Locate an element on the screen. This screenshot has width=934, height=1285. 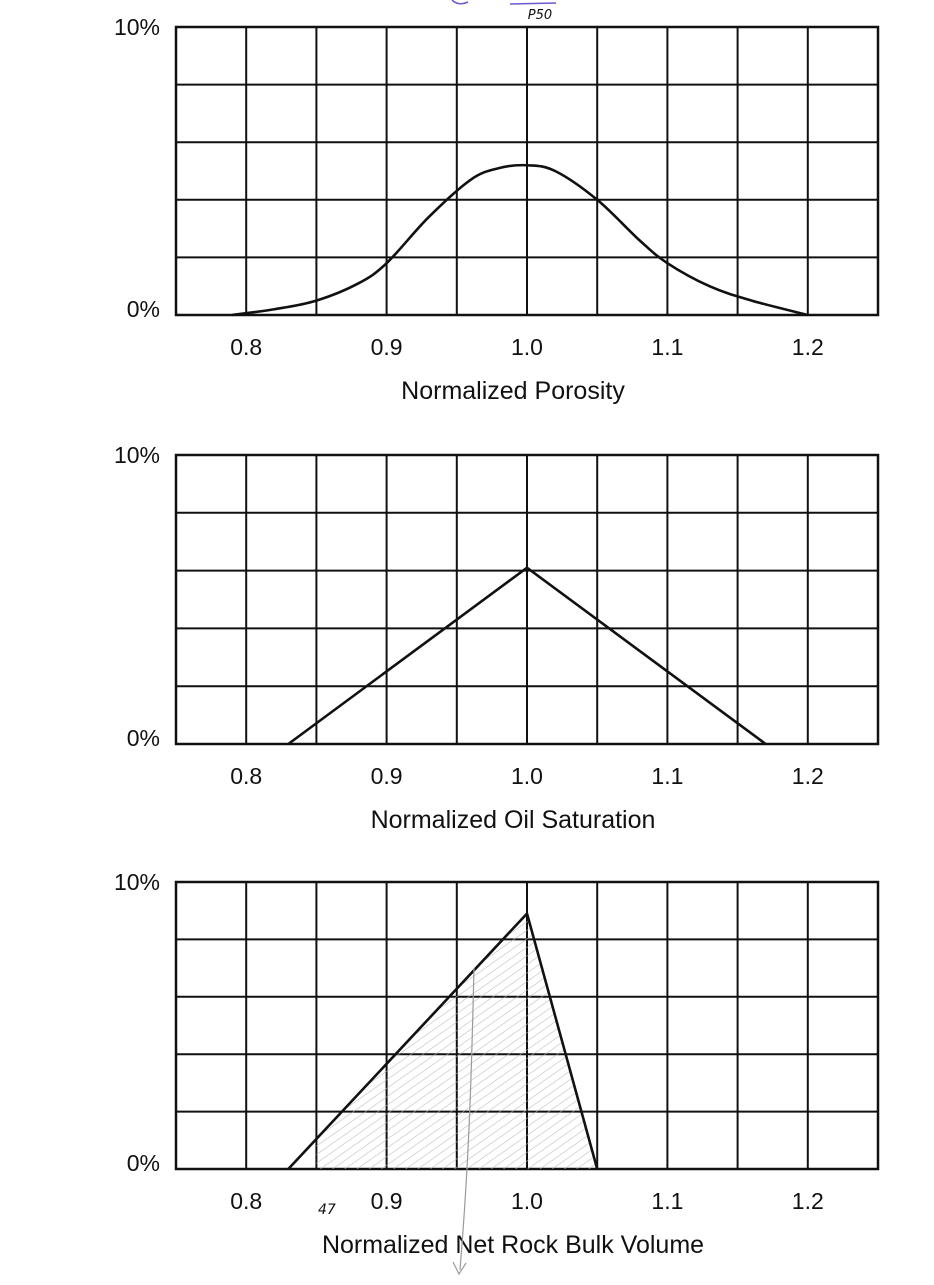
shaded-area is located at coordinates (442, 1041).